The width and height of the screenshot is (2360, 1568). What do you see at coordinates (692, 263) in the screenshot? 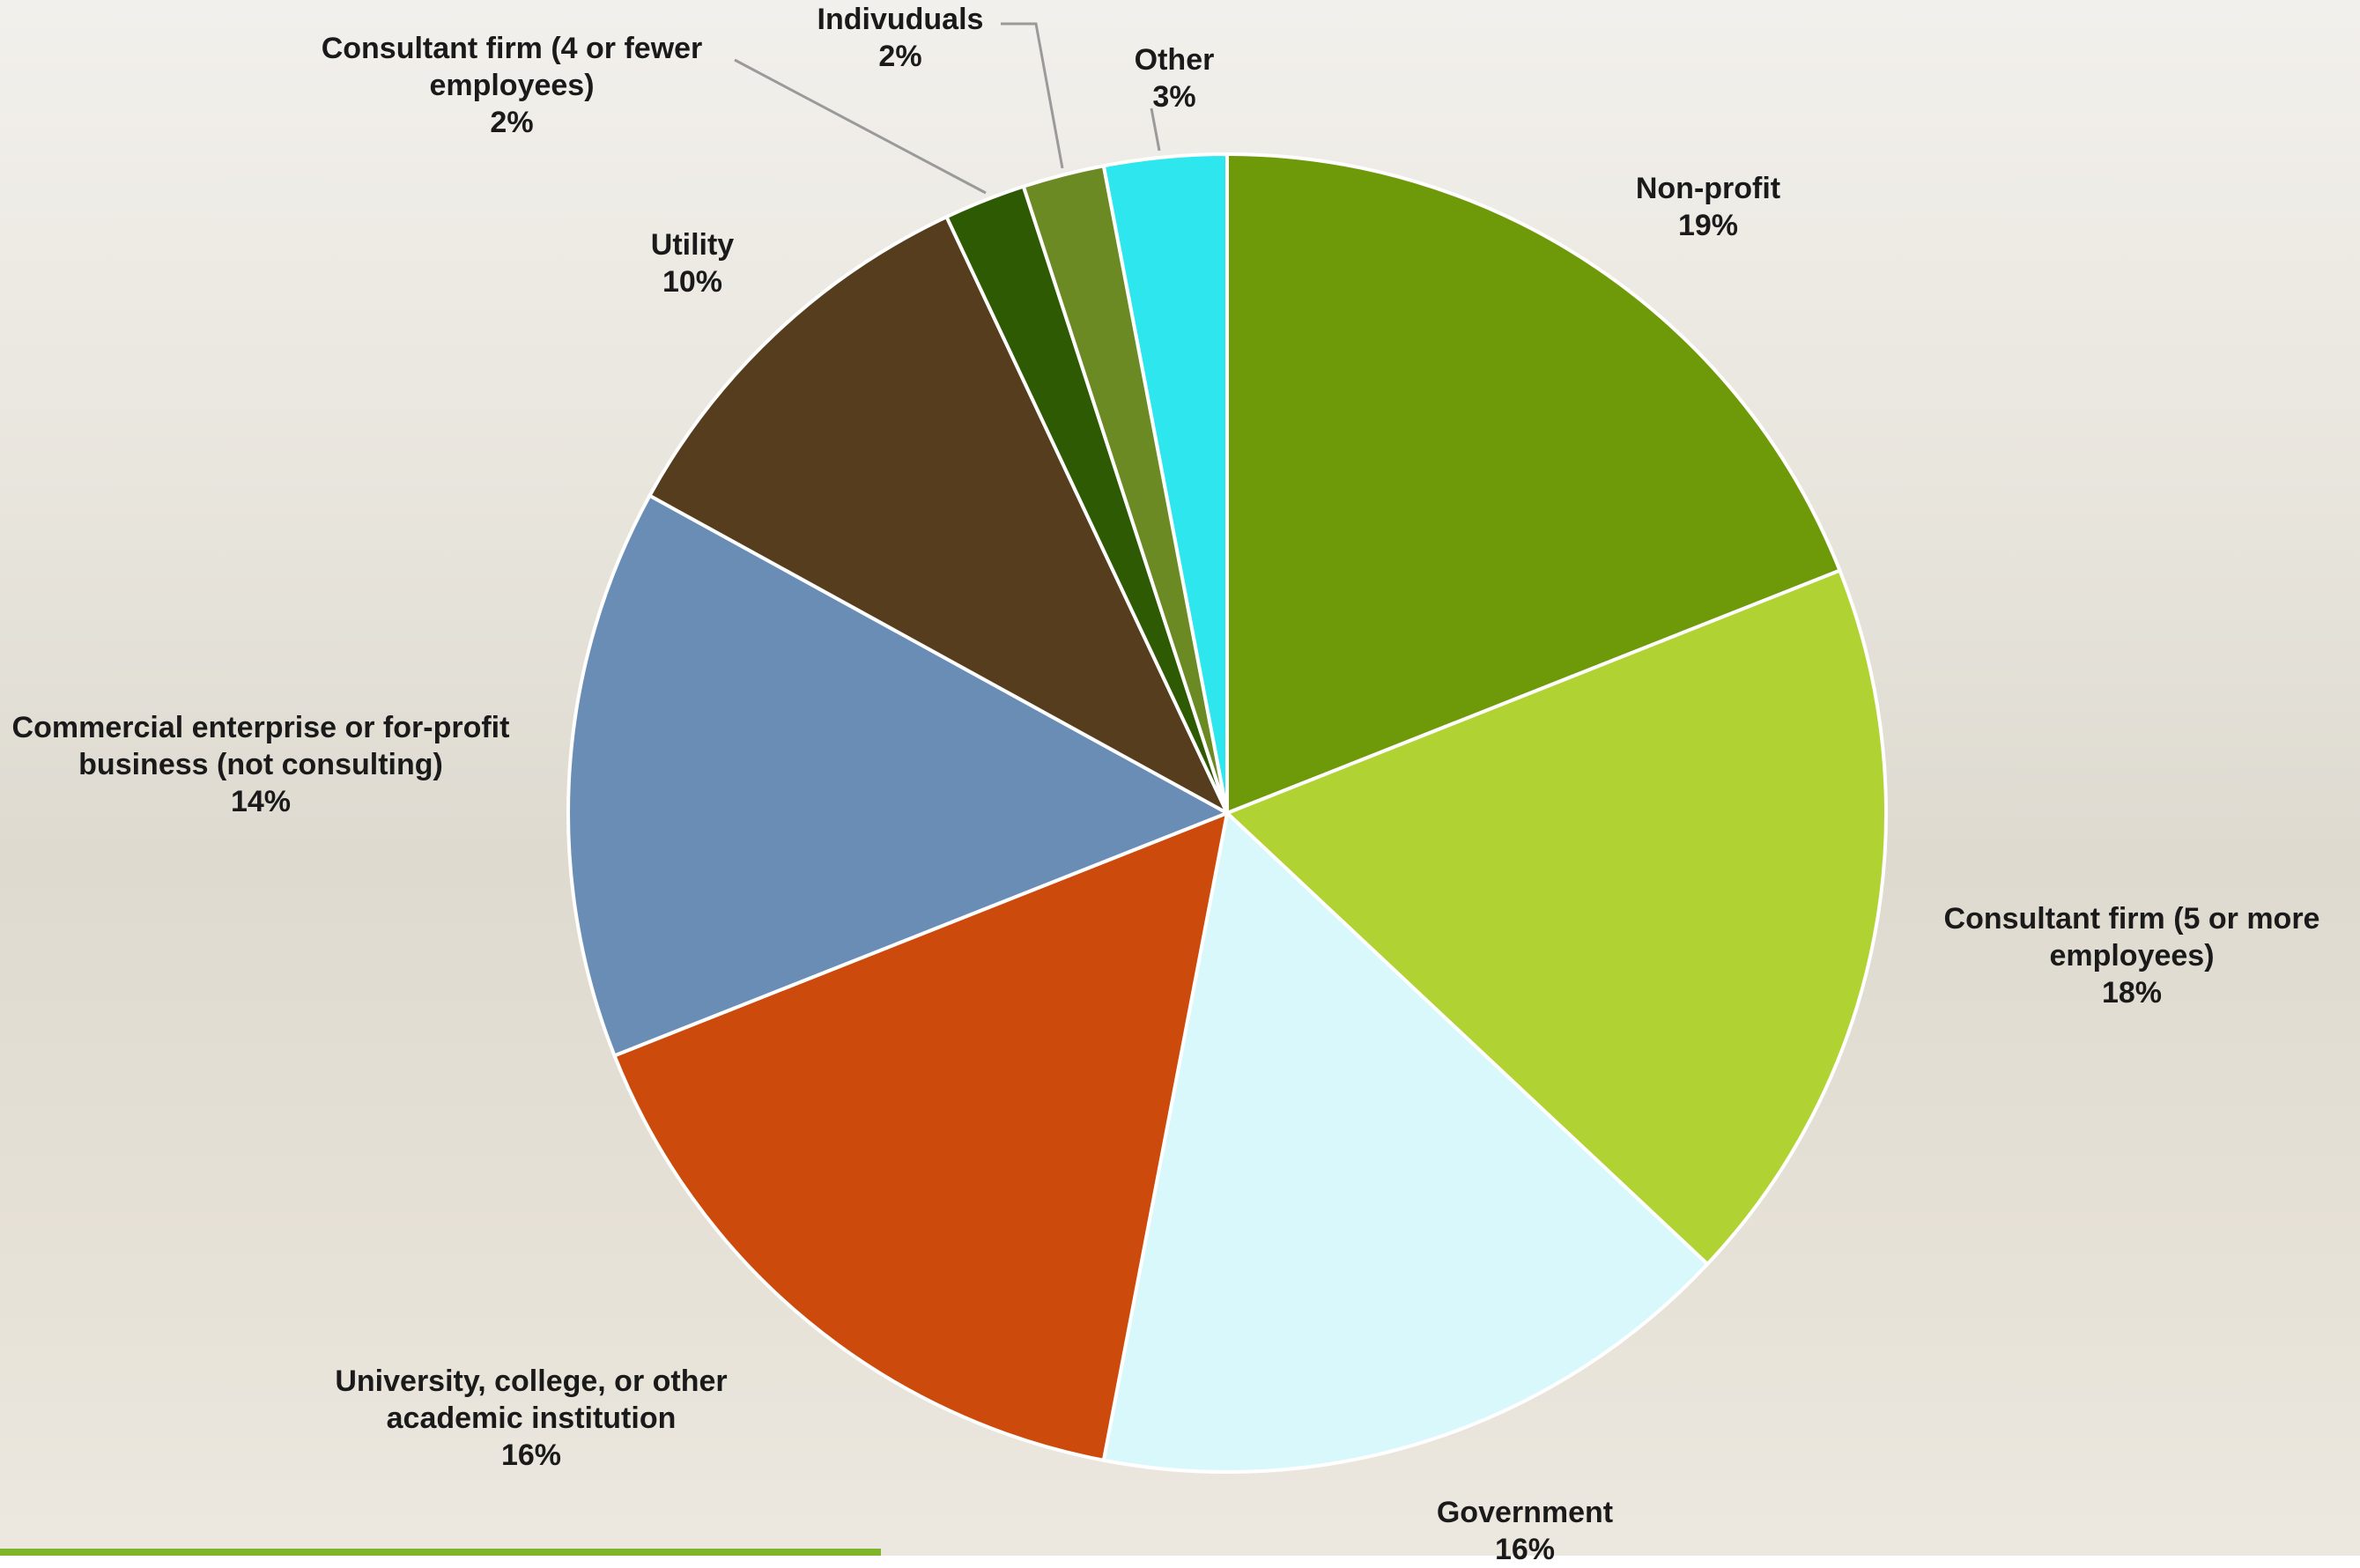
I see `data-label: Utility 10%` at bounding box center [692, 263].